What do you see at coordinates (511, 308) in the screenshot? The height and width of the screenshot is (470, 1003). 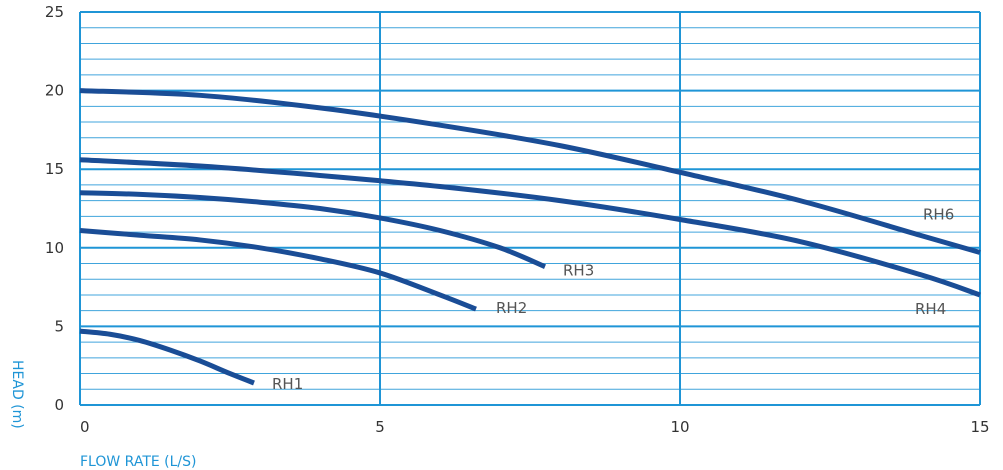 I see `curve-label-rh2: RH2` at bounding box center [511, 308].